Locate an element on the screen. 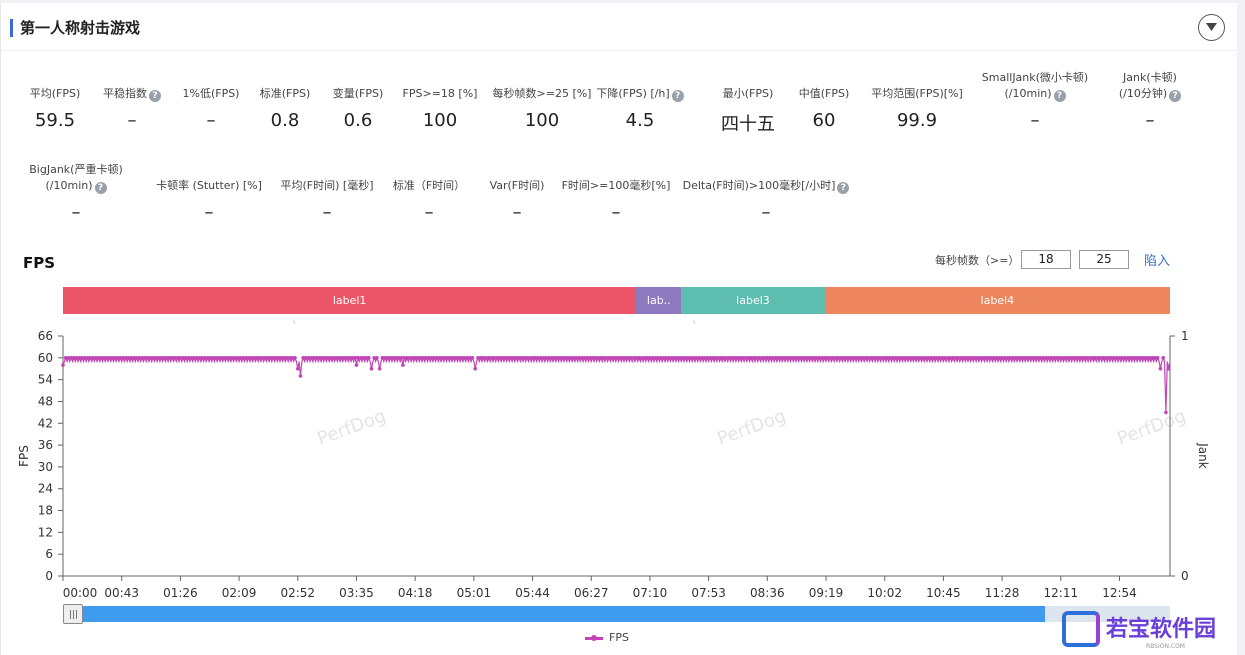  threshold-label: 每秒帧数（>=） is located at coordinates (977, 260).